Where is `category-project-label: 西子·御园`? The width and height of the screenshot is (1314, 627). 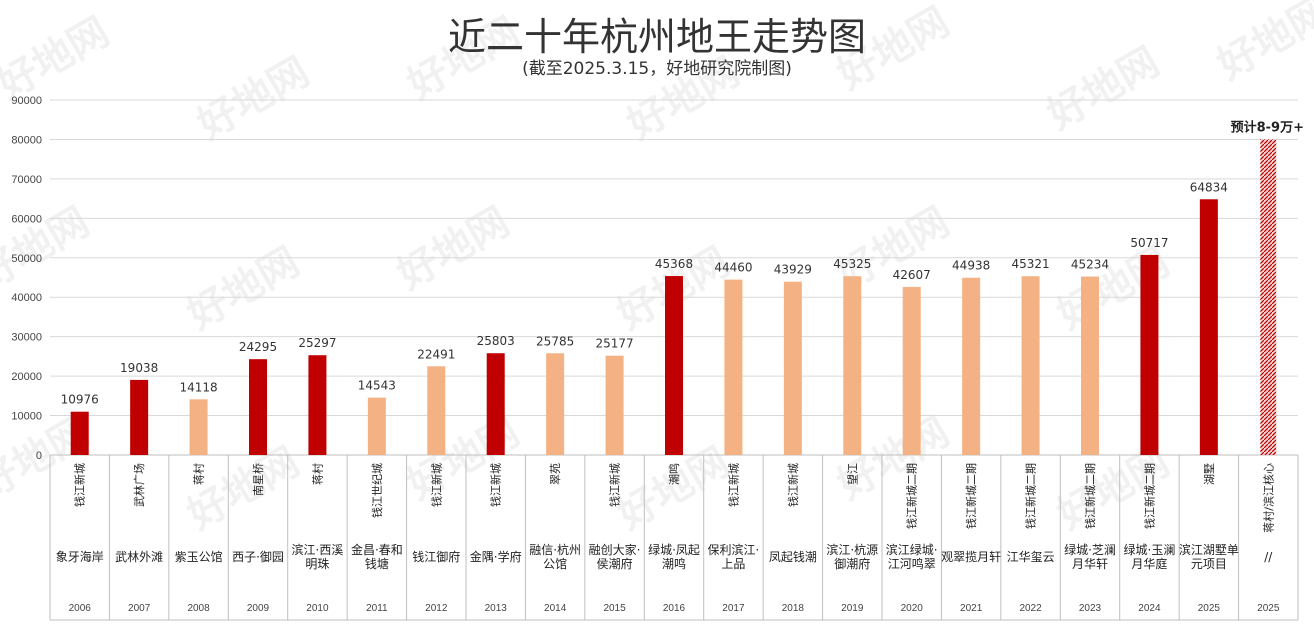
category-project-label: 西子·御园 is located at coordinates (258, 556).